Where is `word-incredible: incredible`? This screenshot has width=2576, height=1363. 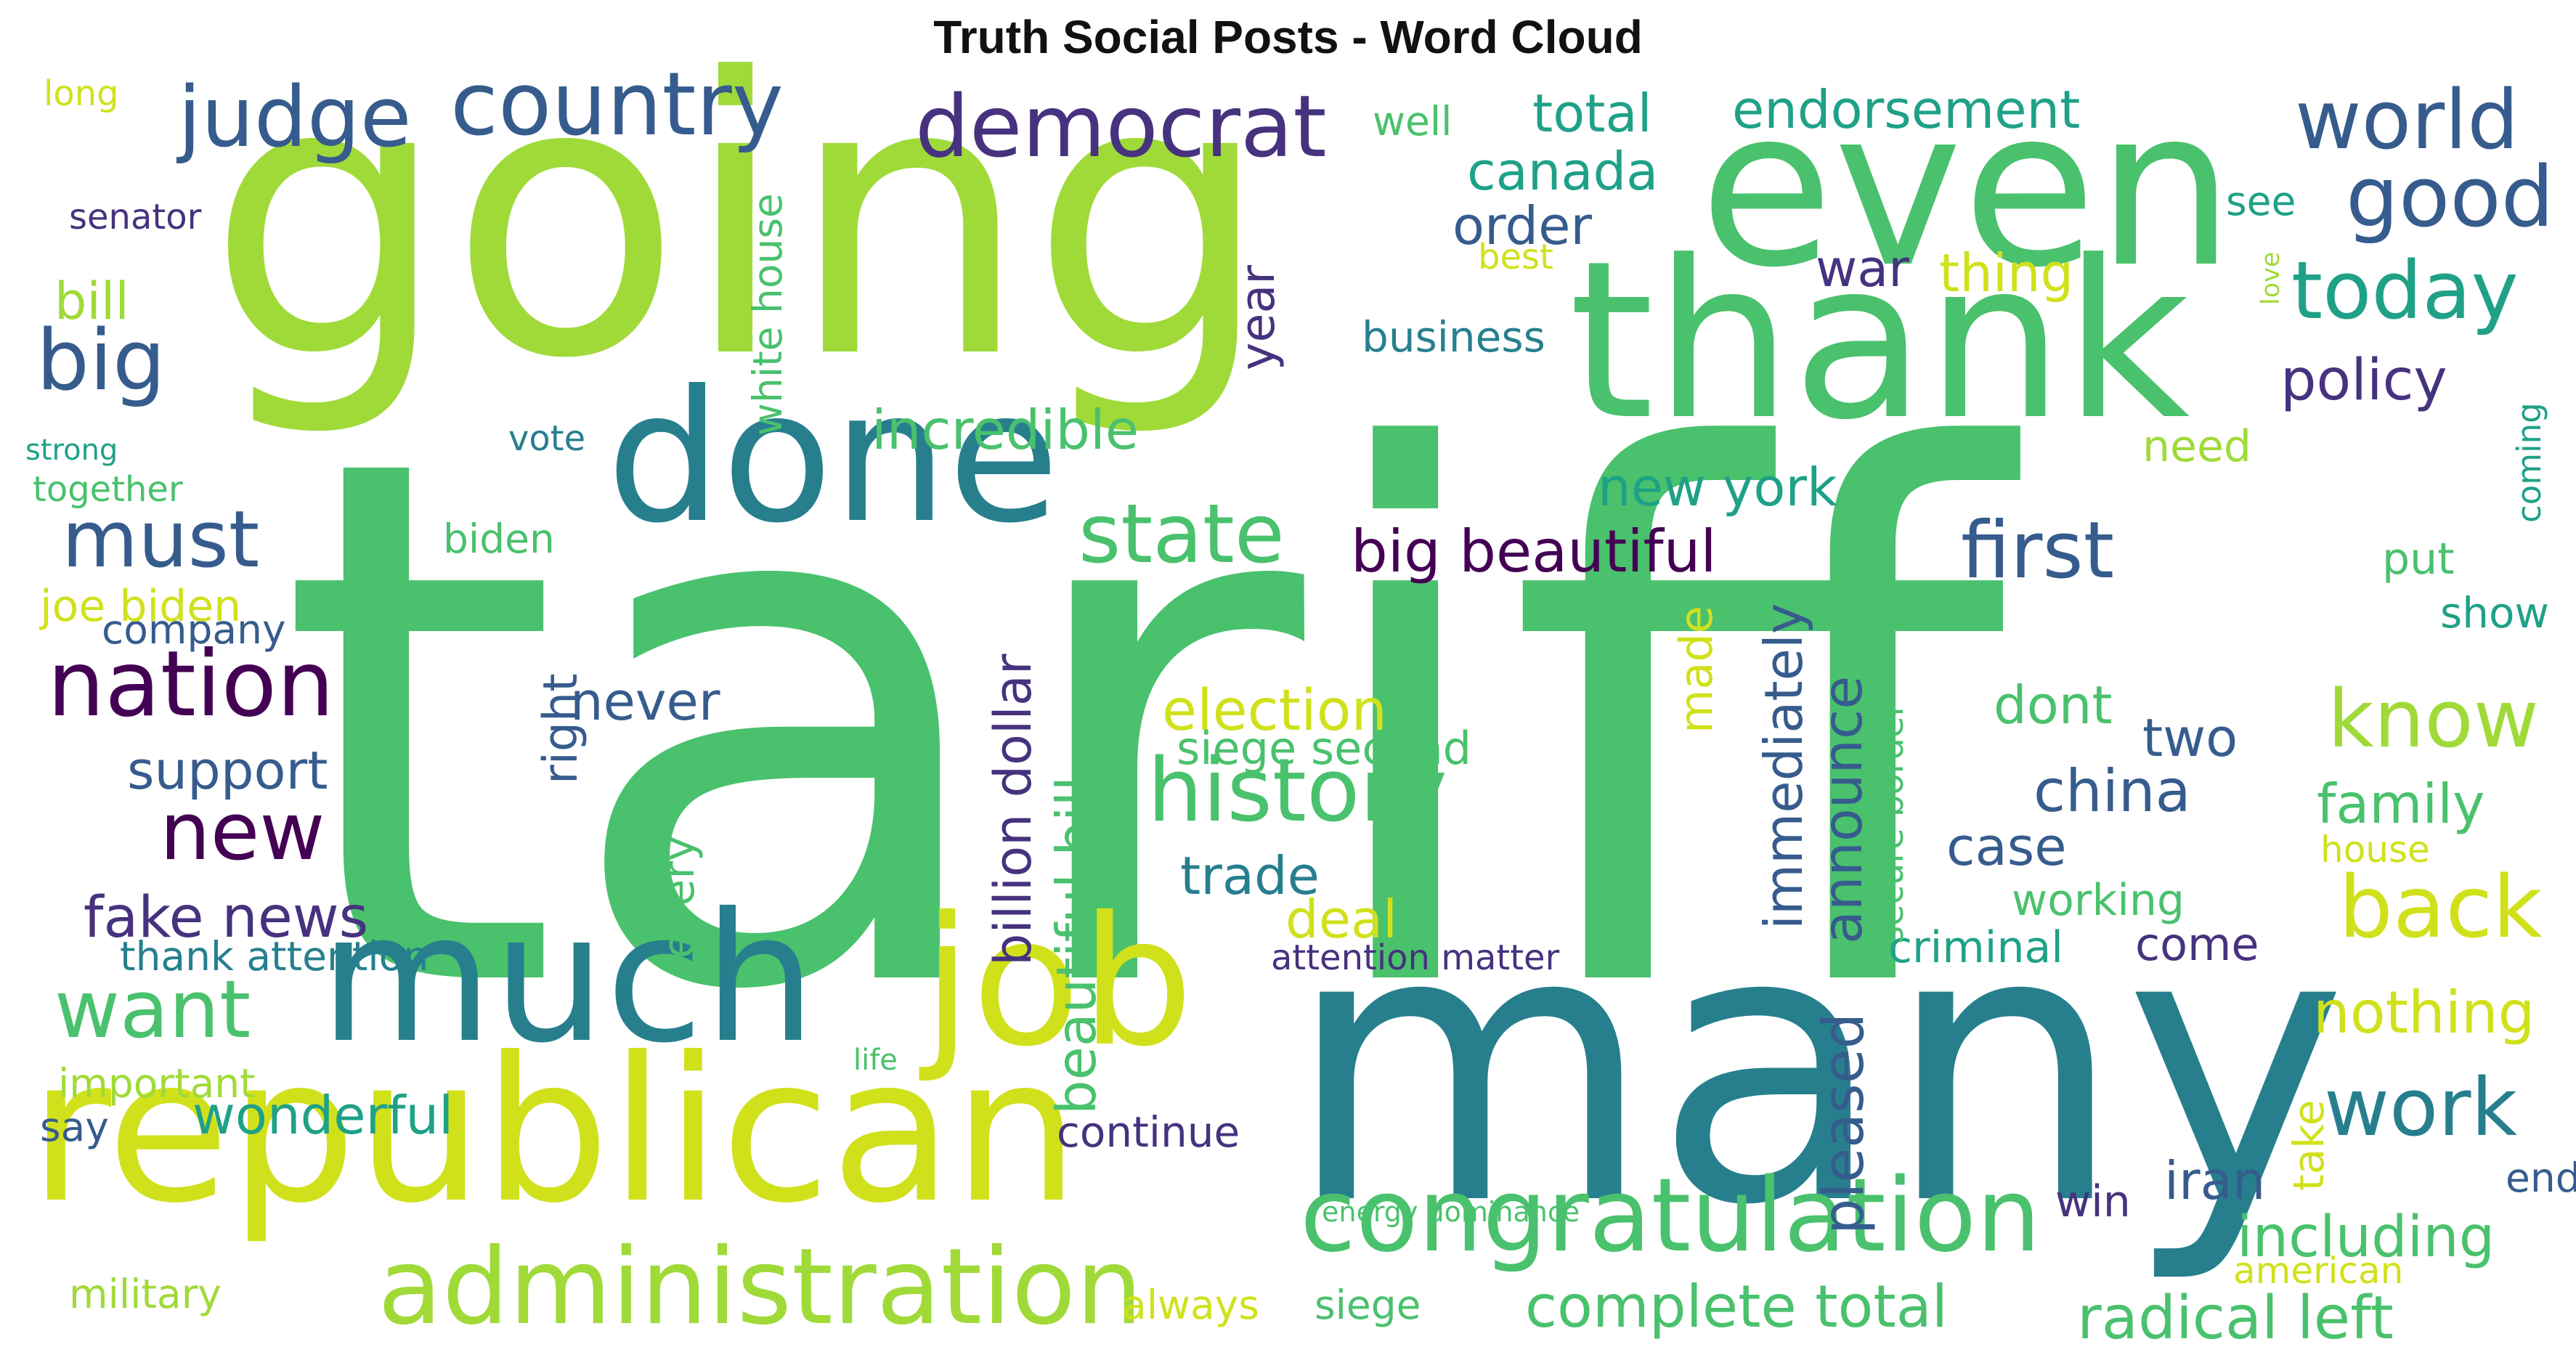 word-incredible: incredible is located at coordinates (1005, 430).